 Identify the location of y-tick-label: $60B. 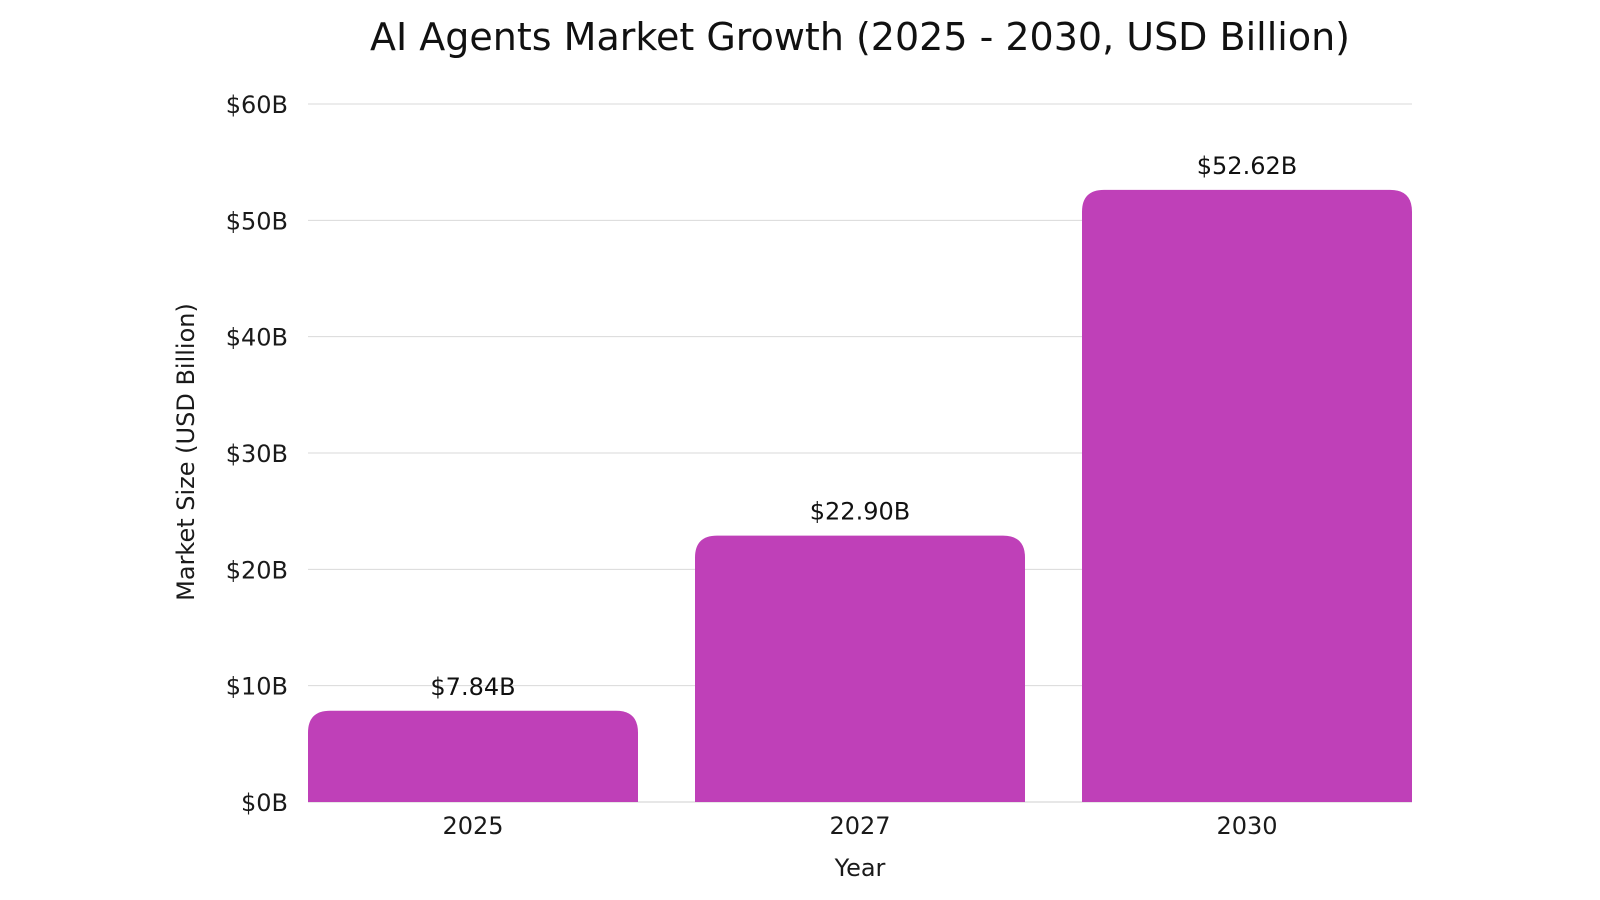
(257, 105).